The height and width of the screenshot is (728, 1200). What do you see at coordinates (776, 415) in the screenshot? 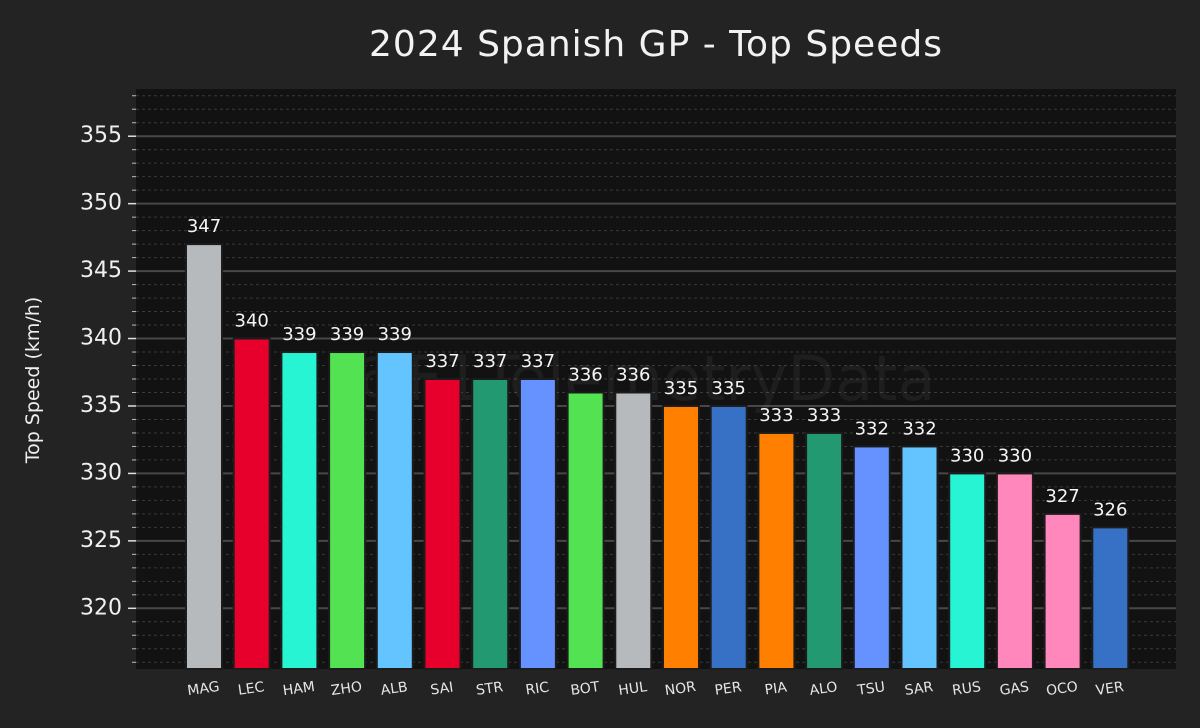
I see `value-label-pia: 333` at bounding box center [776, 415].